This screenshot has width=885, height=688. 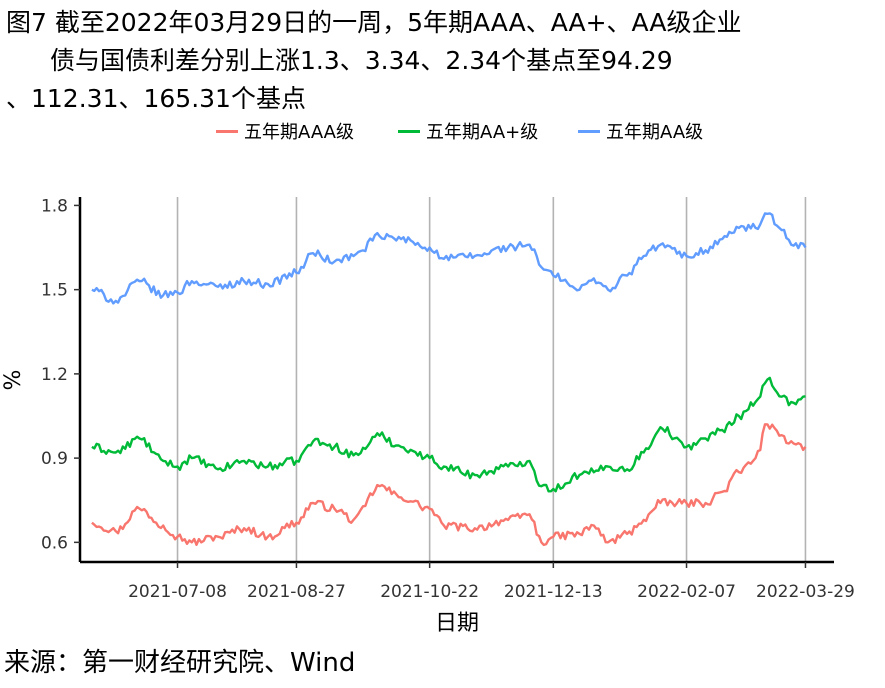 I want to click on x-tick-label-6: 2022-03-29, so click(x=805, y=592).